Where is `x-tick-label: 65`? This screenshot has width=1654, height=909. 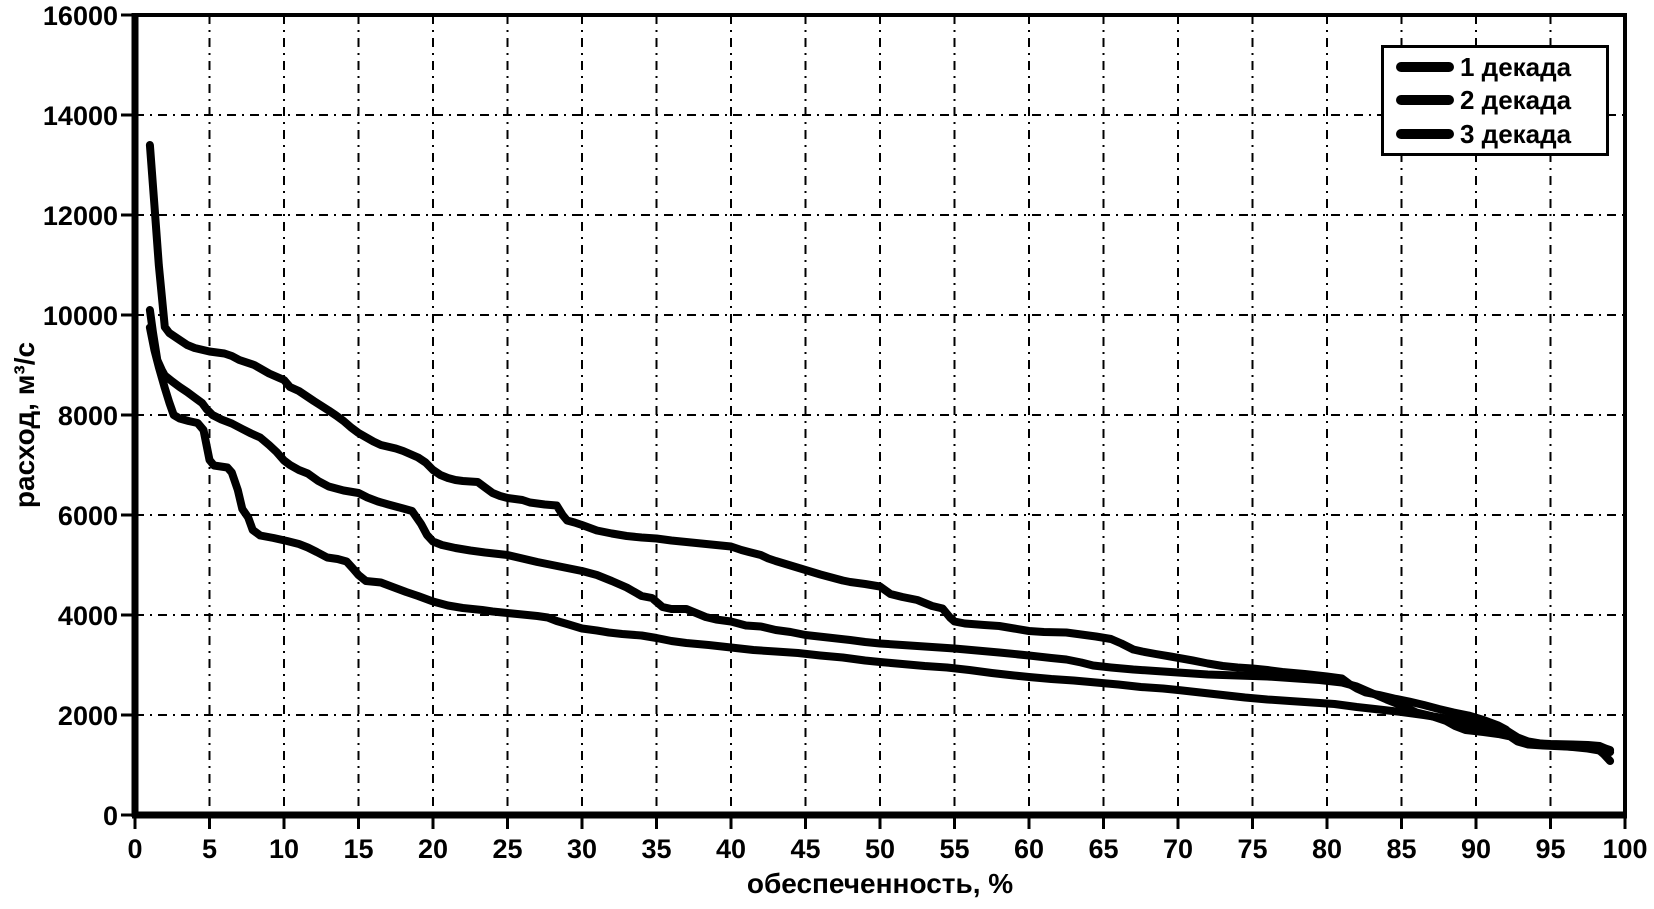 x-tick-label: 65 is located at coordinates (1103, 849).